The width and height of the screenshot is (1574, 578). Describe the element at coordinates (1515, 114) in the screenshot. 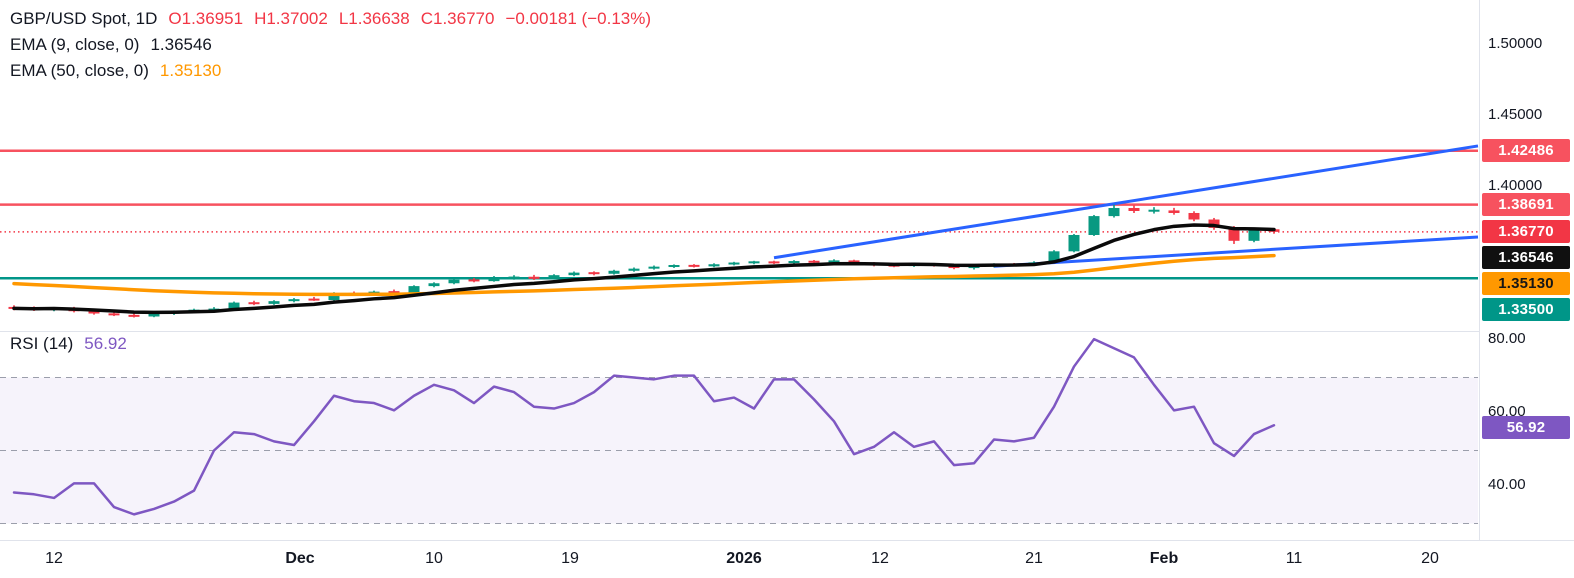

I see `axis-tick: 1.45000` at that location.